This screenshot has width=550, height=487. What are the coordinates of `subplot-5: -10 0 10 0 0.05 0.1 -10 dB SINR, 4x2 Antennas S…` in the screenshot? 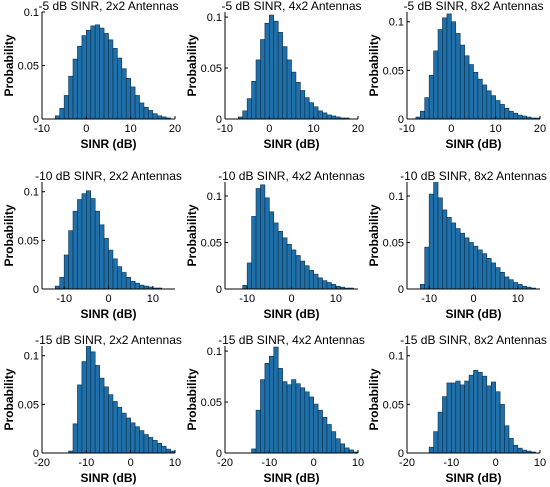 It's located at (275, 245).